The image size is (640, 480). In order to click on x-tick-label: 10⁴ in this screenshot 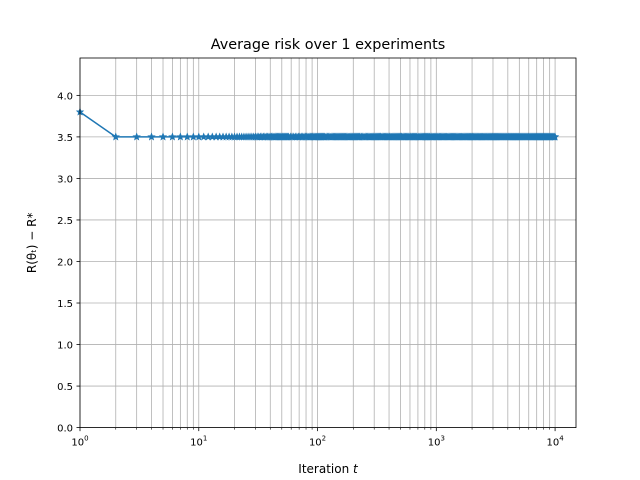, I will do `click(555, 442)`.